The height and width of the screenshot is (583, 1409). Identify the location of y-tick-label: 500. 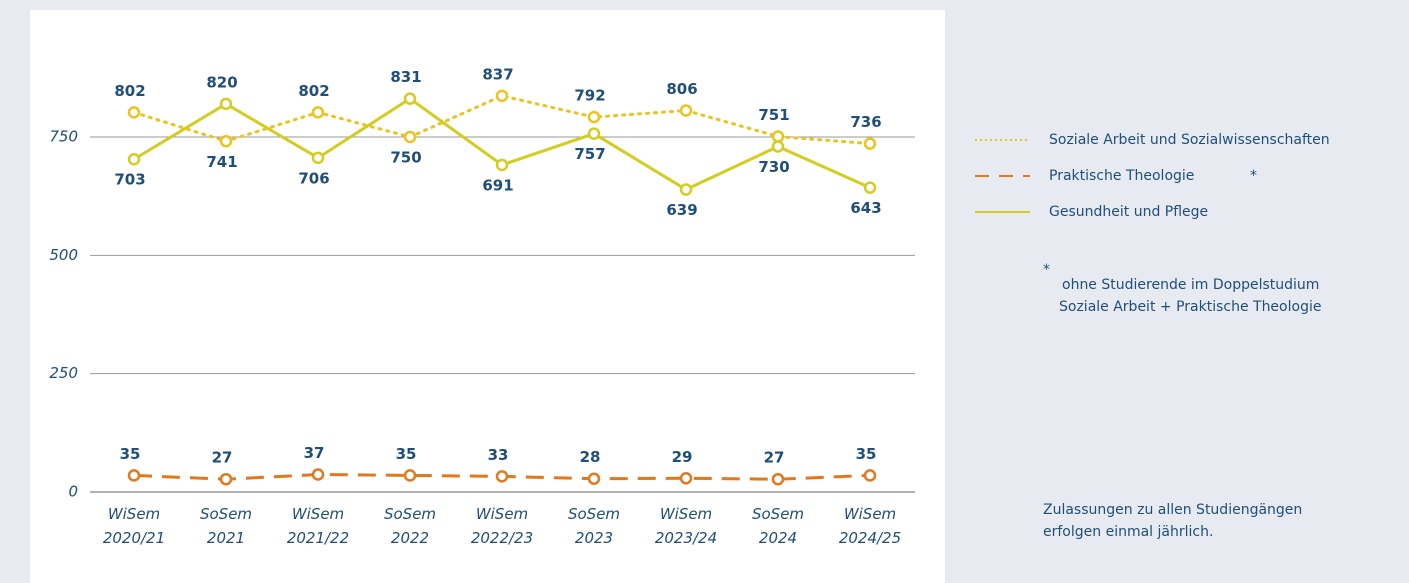
(63, 255).